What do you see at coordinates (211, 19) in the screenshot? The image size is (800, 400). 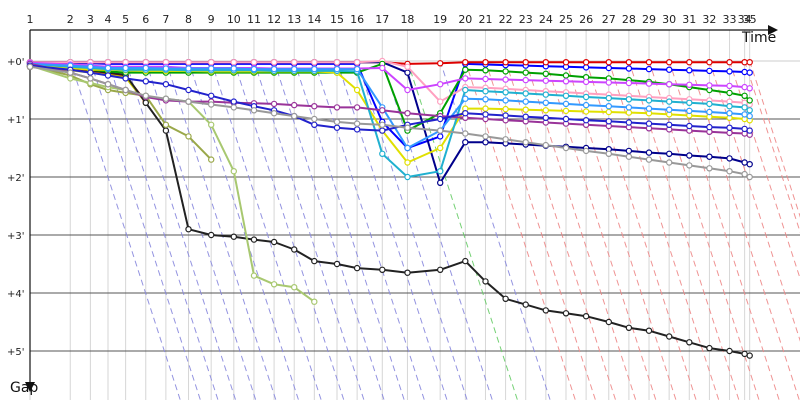 I see `lap-tick-label: 9` at bounding box center [211, 19].